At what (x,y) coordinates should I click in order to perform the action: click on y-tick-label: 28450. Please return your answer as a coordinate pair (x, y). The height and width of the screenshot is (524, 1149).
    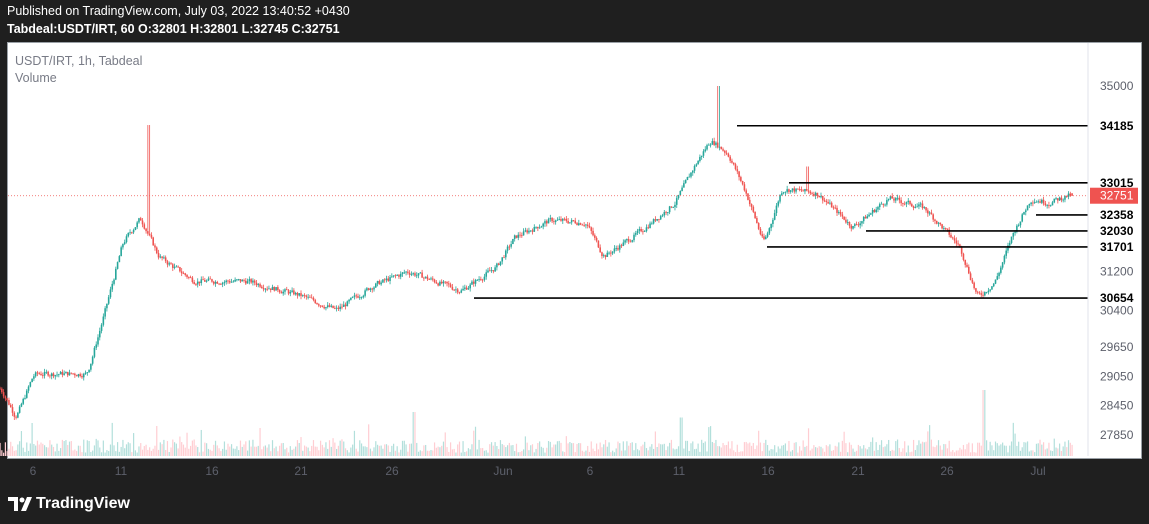
    Looking at the image, I should click on (1117, 406).